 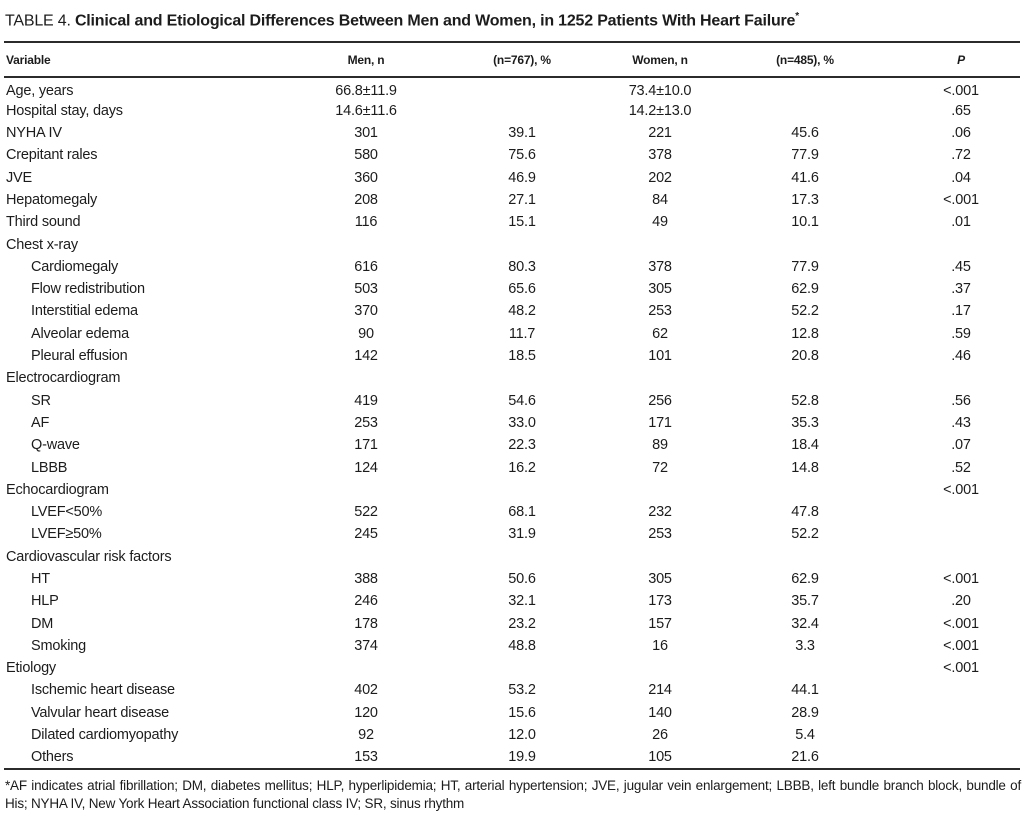 I want to click on col-header-variable: Variable, so click(x=152, y=60).